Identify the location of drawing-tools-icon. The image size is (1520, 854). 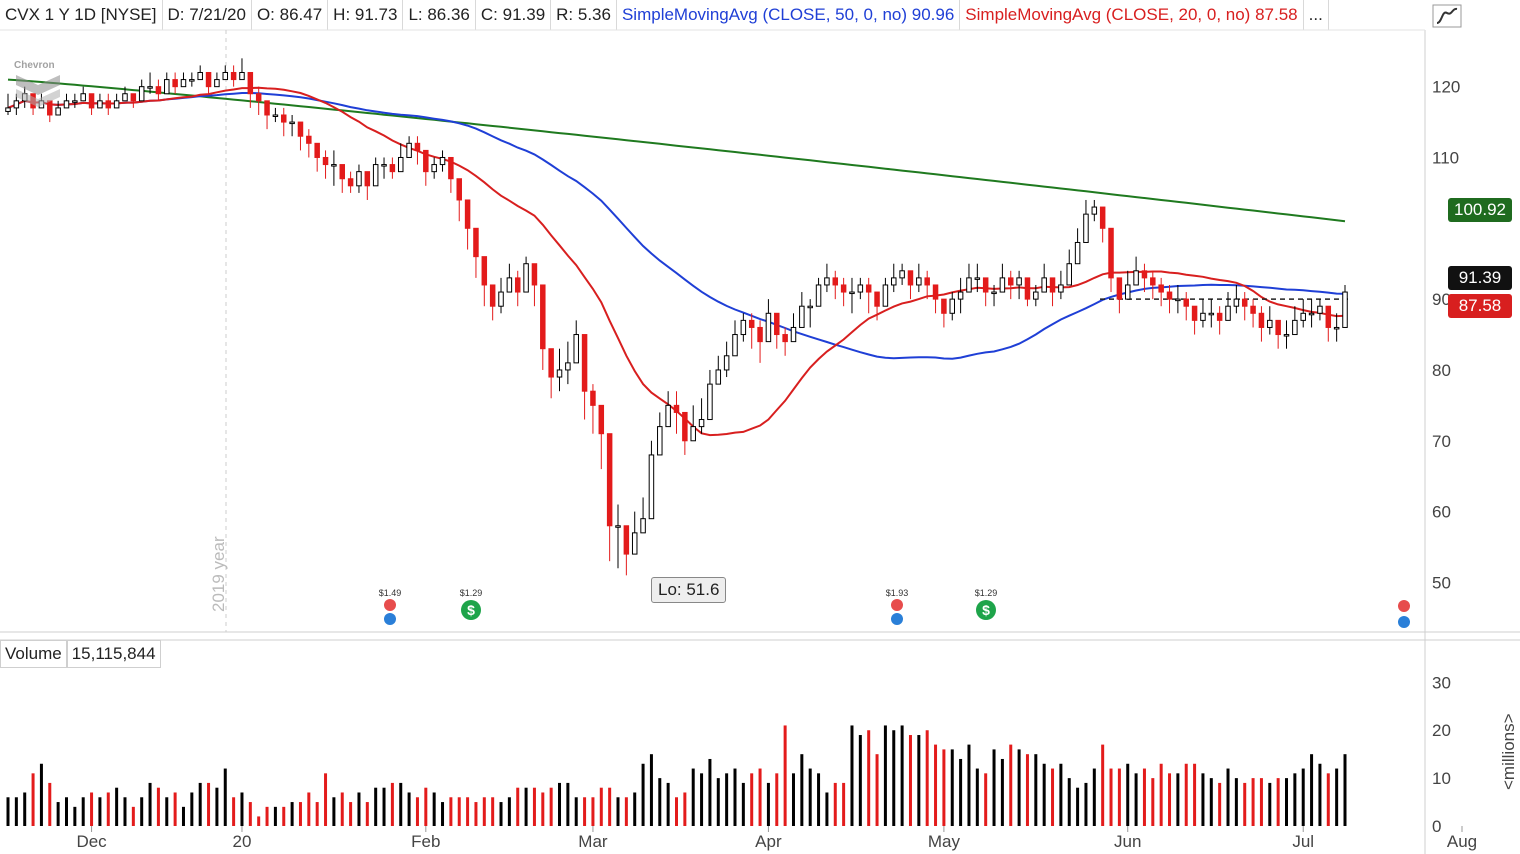
(1447, 16).